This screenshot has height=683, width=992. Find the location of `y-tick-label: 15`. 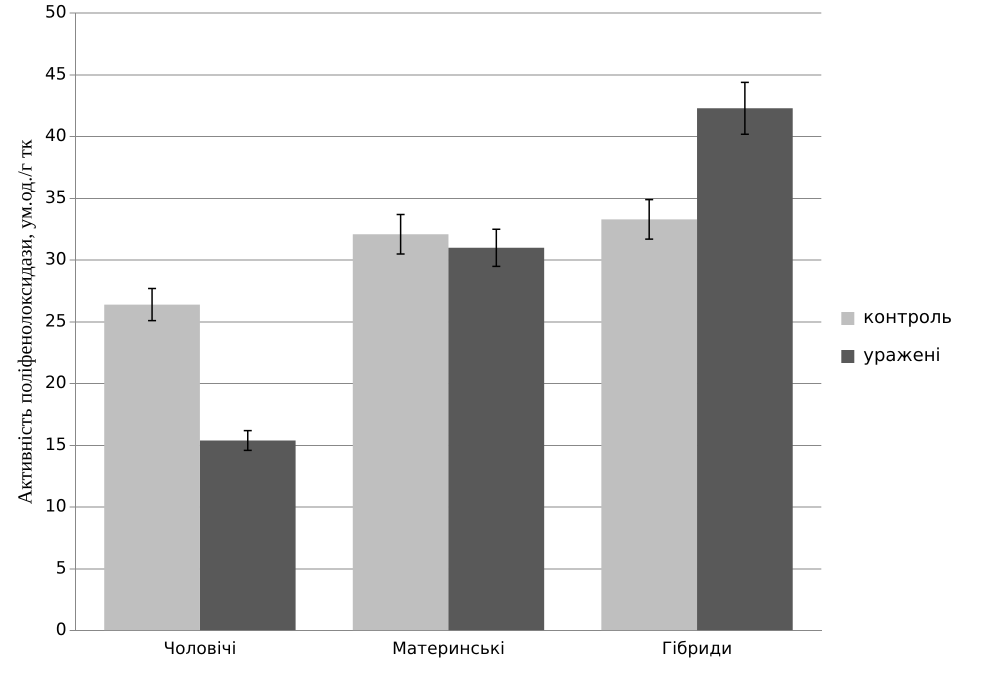

y-tick-label: 15 is located at coordinates (55, 444).